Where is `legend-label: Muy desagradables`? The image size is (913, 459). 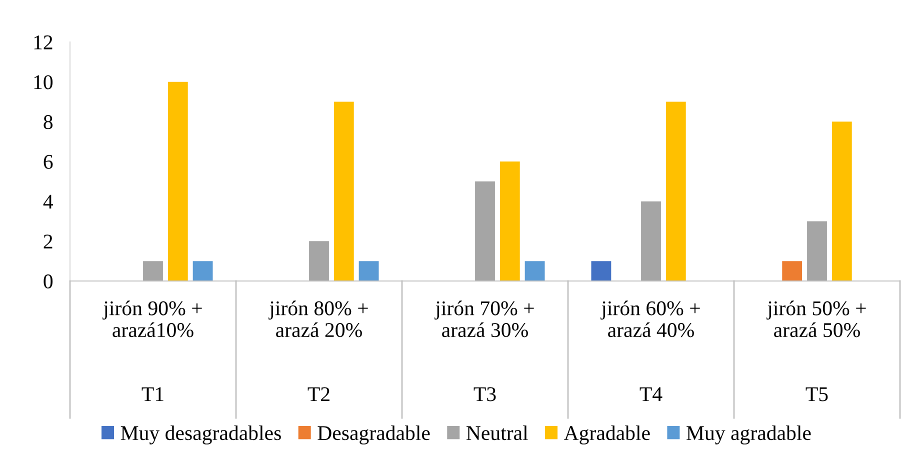 legend-label: Muy desagradables is located at coordinates (200, 434).